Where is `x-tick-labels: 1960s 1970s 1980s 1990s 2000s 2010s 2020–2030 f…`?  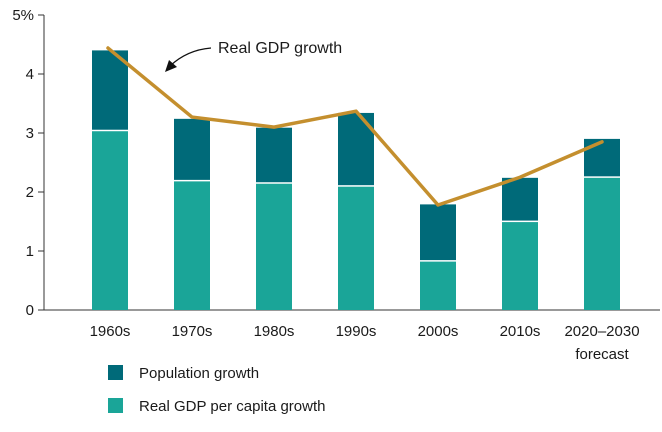
x-tick-labels: 1960s 1970s 1980s 1990s 2000s 2010s 2020–2030 f… is located at coordinates (365, 343).